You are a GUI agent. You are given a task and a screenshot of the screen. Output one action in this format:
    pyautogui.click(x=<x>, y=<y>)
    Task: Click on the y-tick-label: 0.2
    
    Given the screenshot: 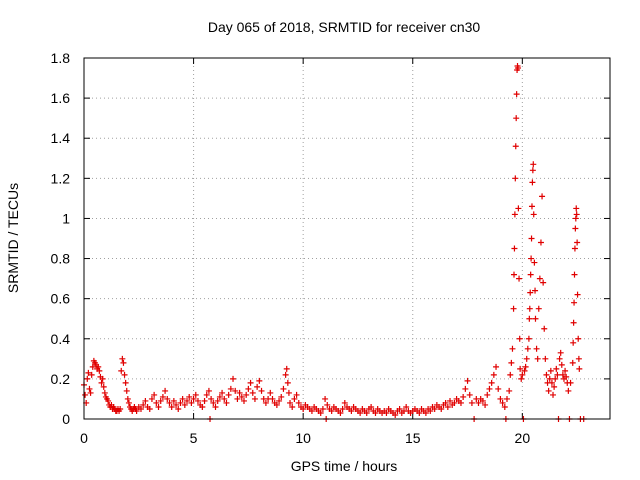 What is the action you would take?
    pyautogui.click(x=61, y=379)
    